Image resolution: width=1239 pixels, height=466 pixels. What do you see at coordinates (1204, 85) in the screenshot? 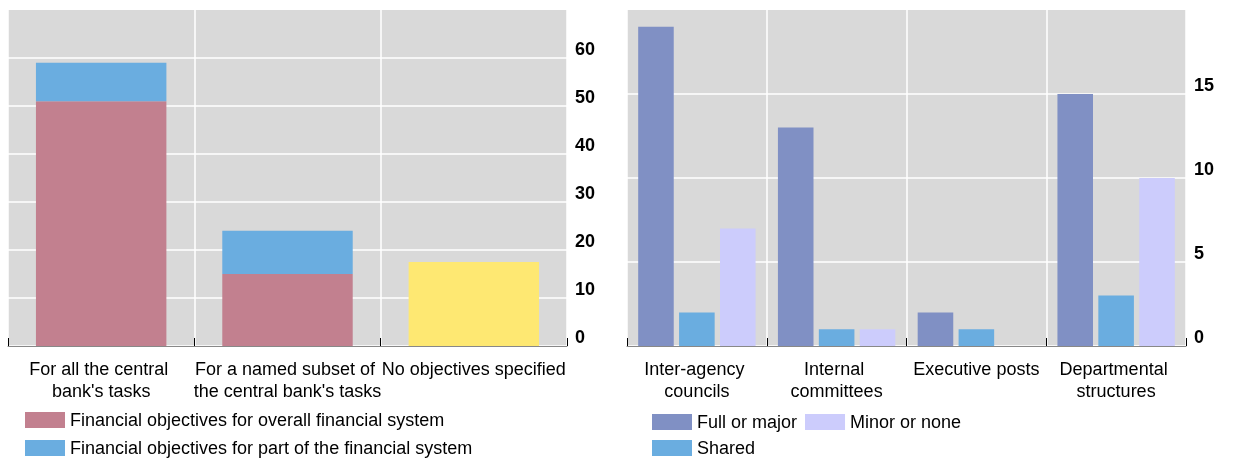
I see `y-tick-label: 15` at bounding box center [1204, 85].